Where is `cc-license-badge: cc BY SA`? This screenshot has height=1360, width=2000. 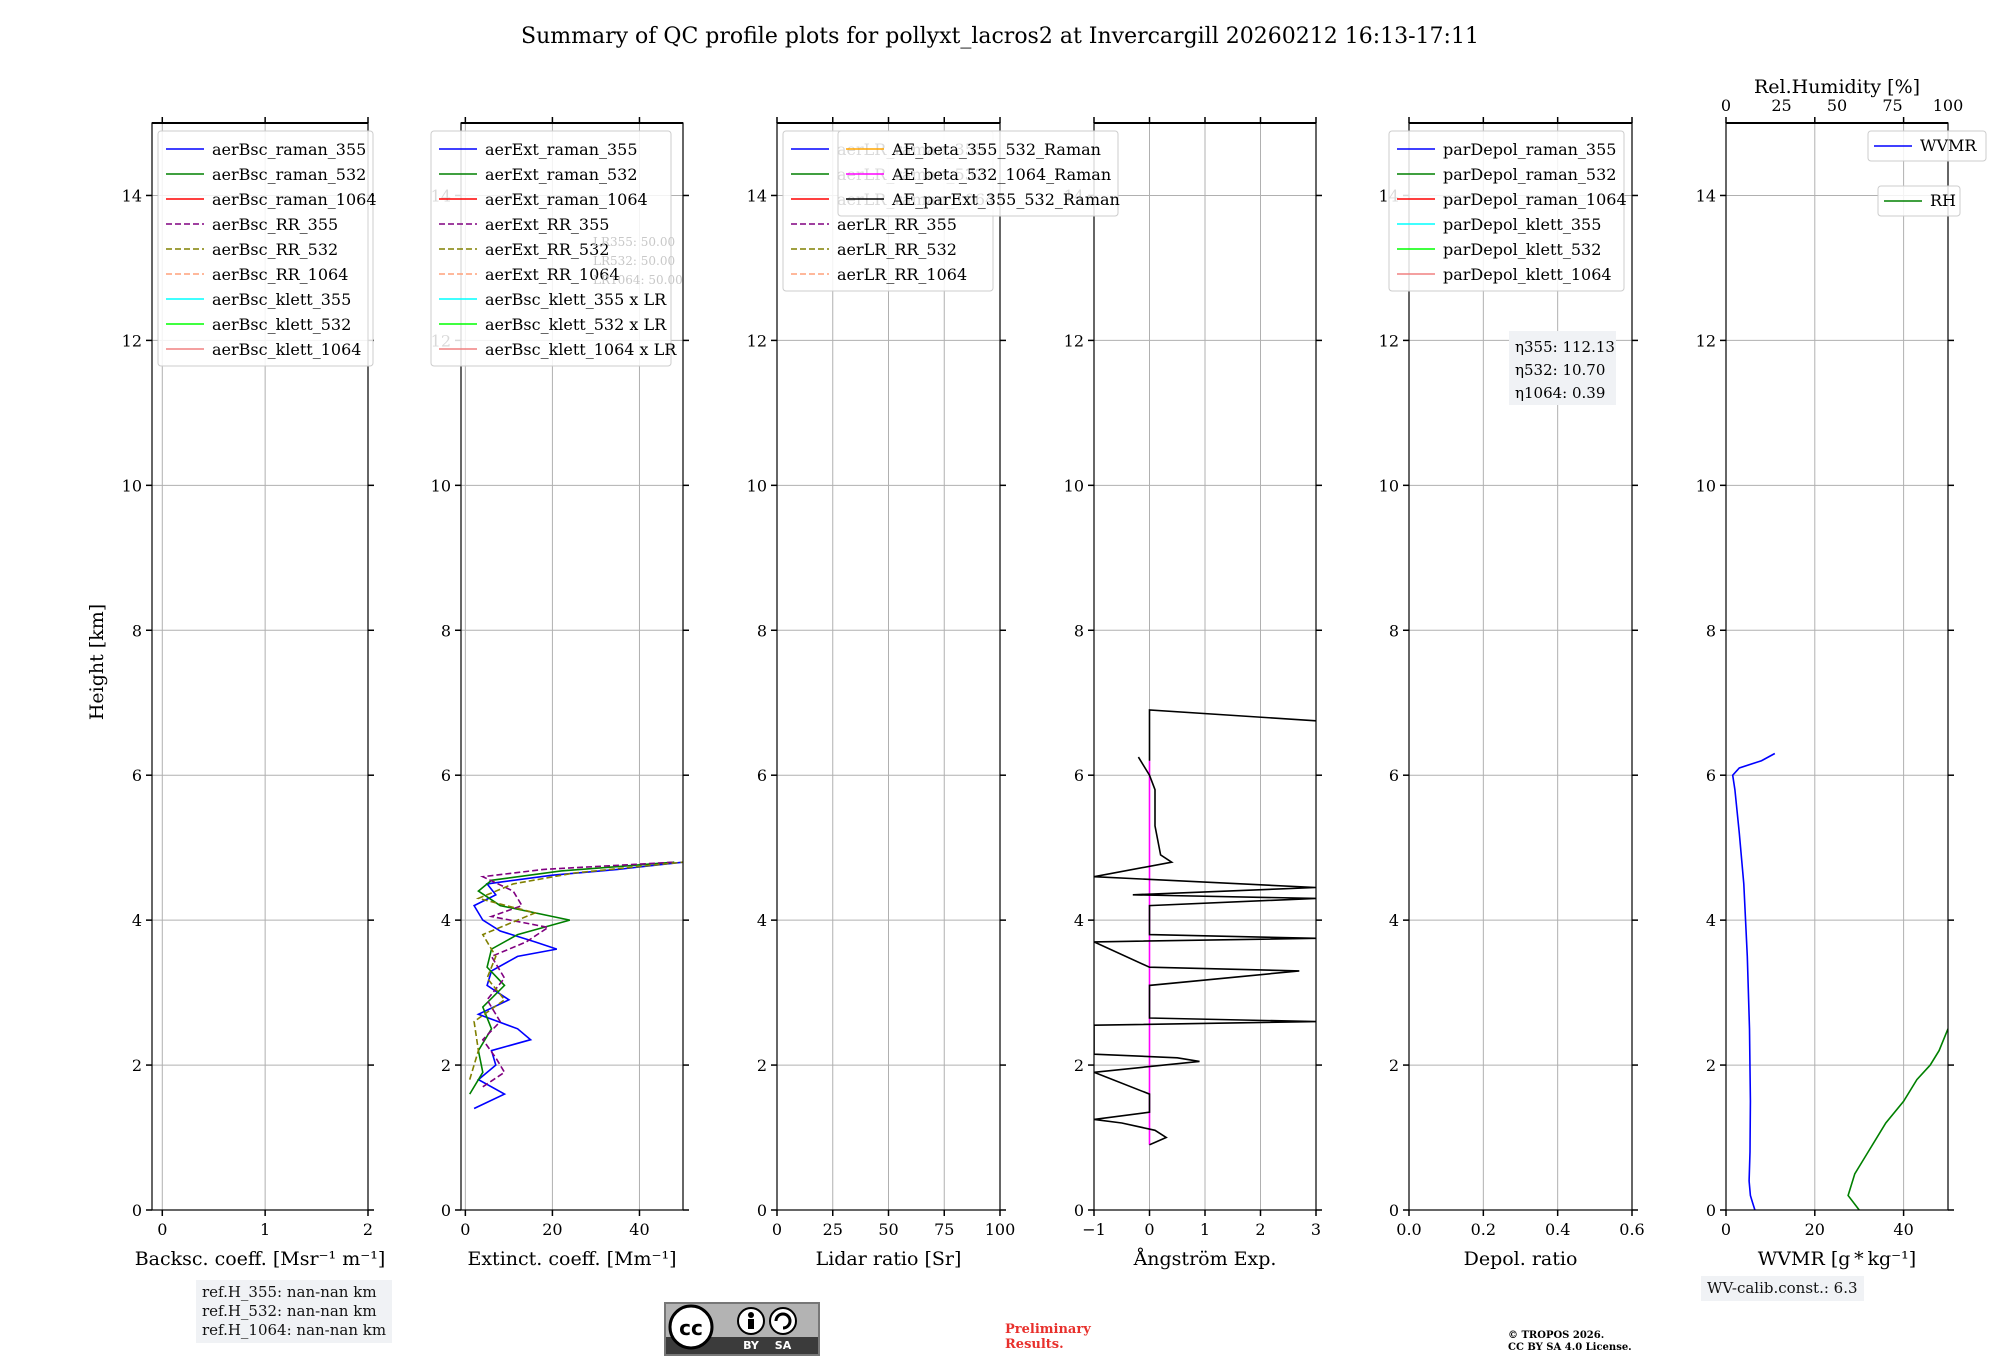 cc-license-badge: cc BY SA is located at coordinates (742, 1329).